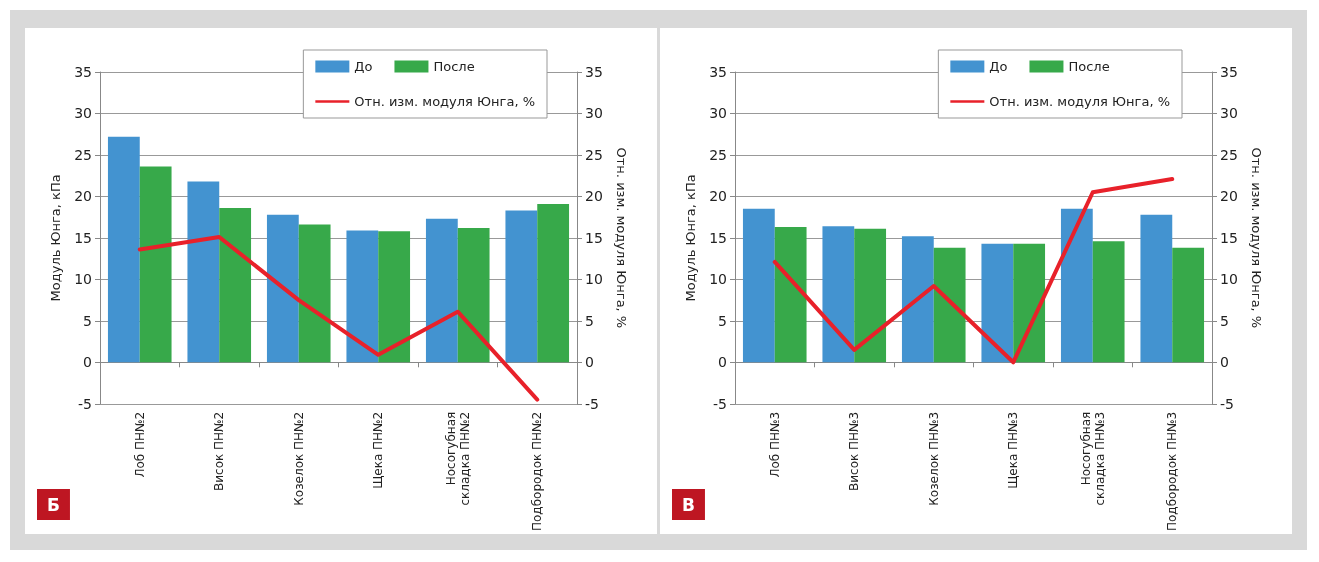  Describe the element at coordinates (854, 451) in the screenshot. I see `x-tick-label: Висок ПН№3` at that location.